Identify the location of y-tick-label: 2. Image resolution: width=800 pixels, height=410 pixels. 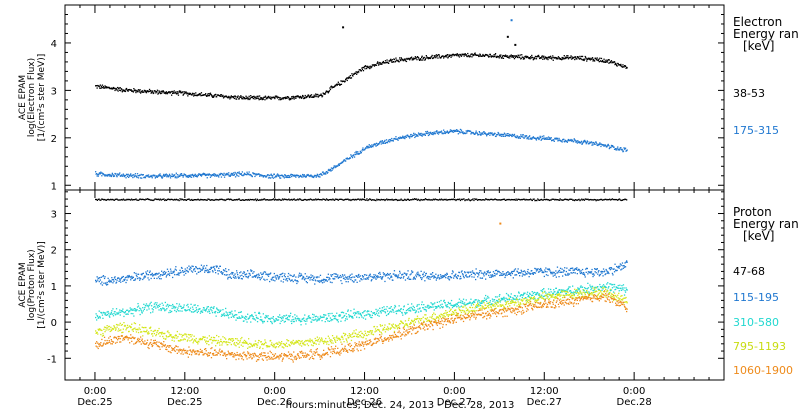
(54, 251).